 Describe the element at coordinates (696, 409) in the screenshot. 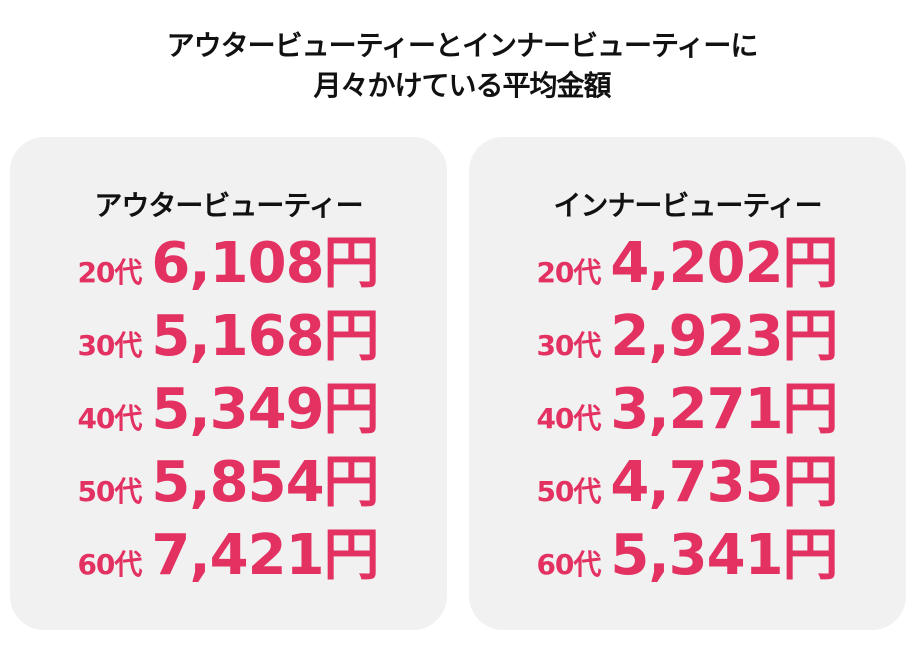

I see `amount-value: 3,271` at that location.